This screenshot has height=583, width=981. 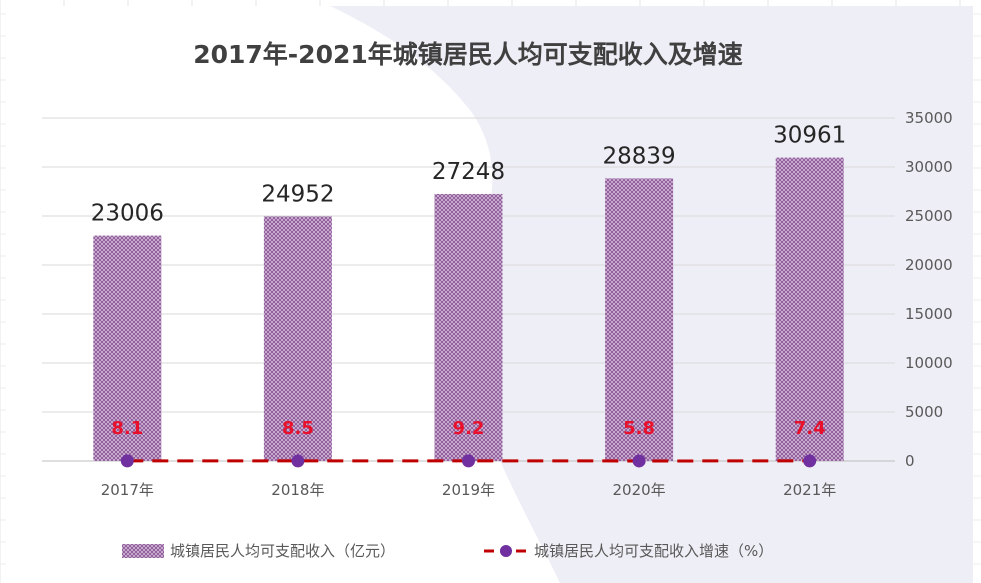 I want to click on rate-value-label: 8.1, so click(x=127, y=428).